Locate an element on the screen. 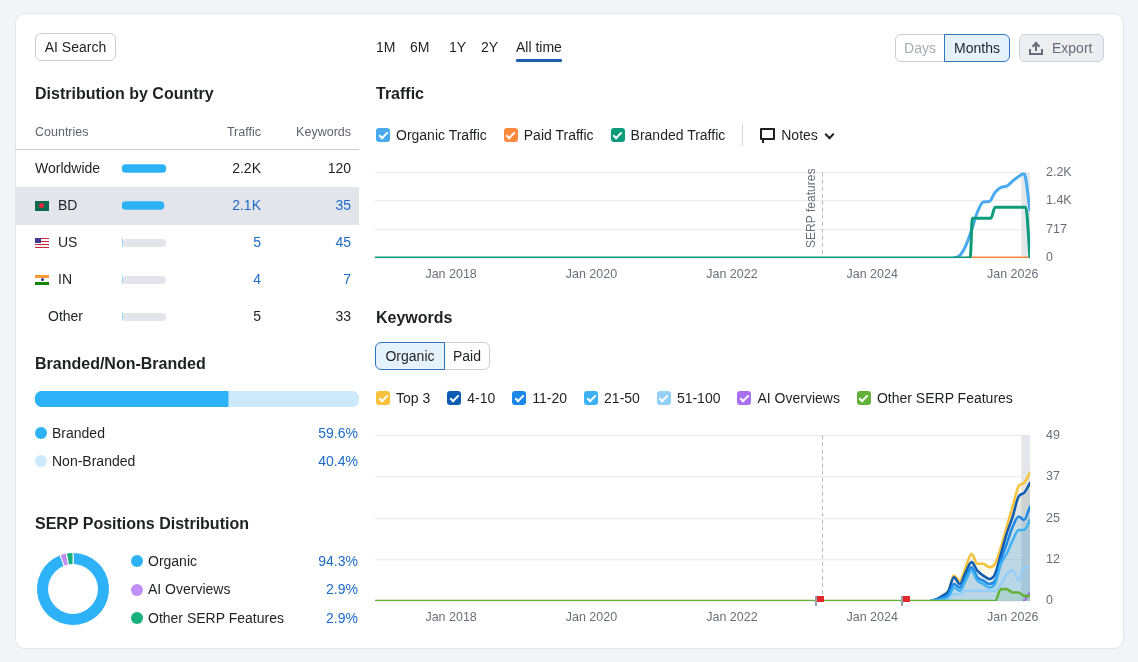 The height and width of the screenshot is (662, 1138). legend-label: Paid Traffic is located at coordinates (558, 135).